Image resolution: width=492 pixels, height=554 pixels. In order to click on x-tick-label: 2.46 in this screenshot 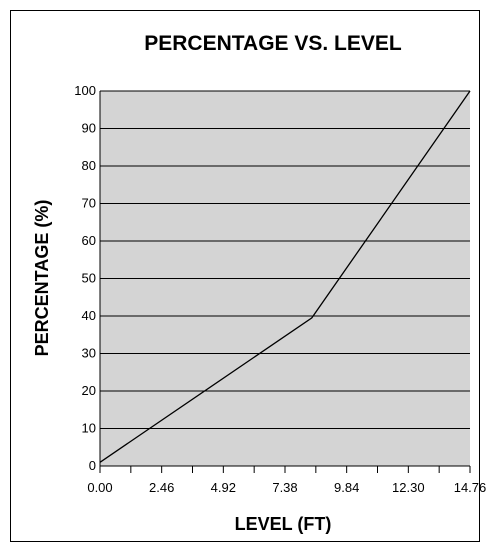, I will do `click(161, 487)`.